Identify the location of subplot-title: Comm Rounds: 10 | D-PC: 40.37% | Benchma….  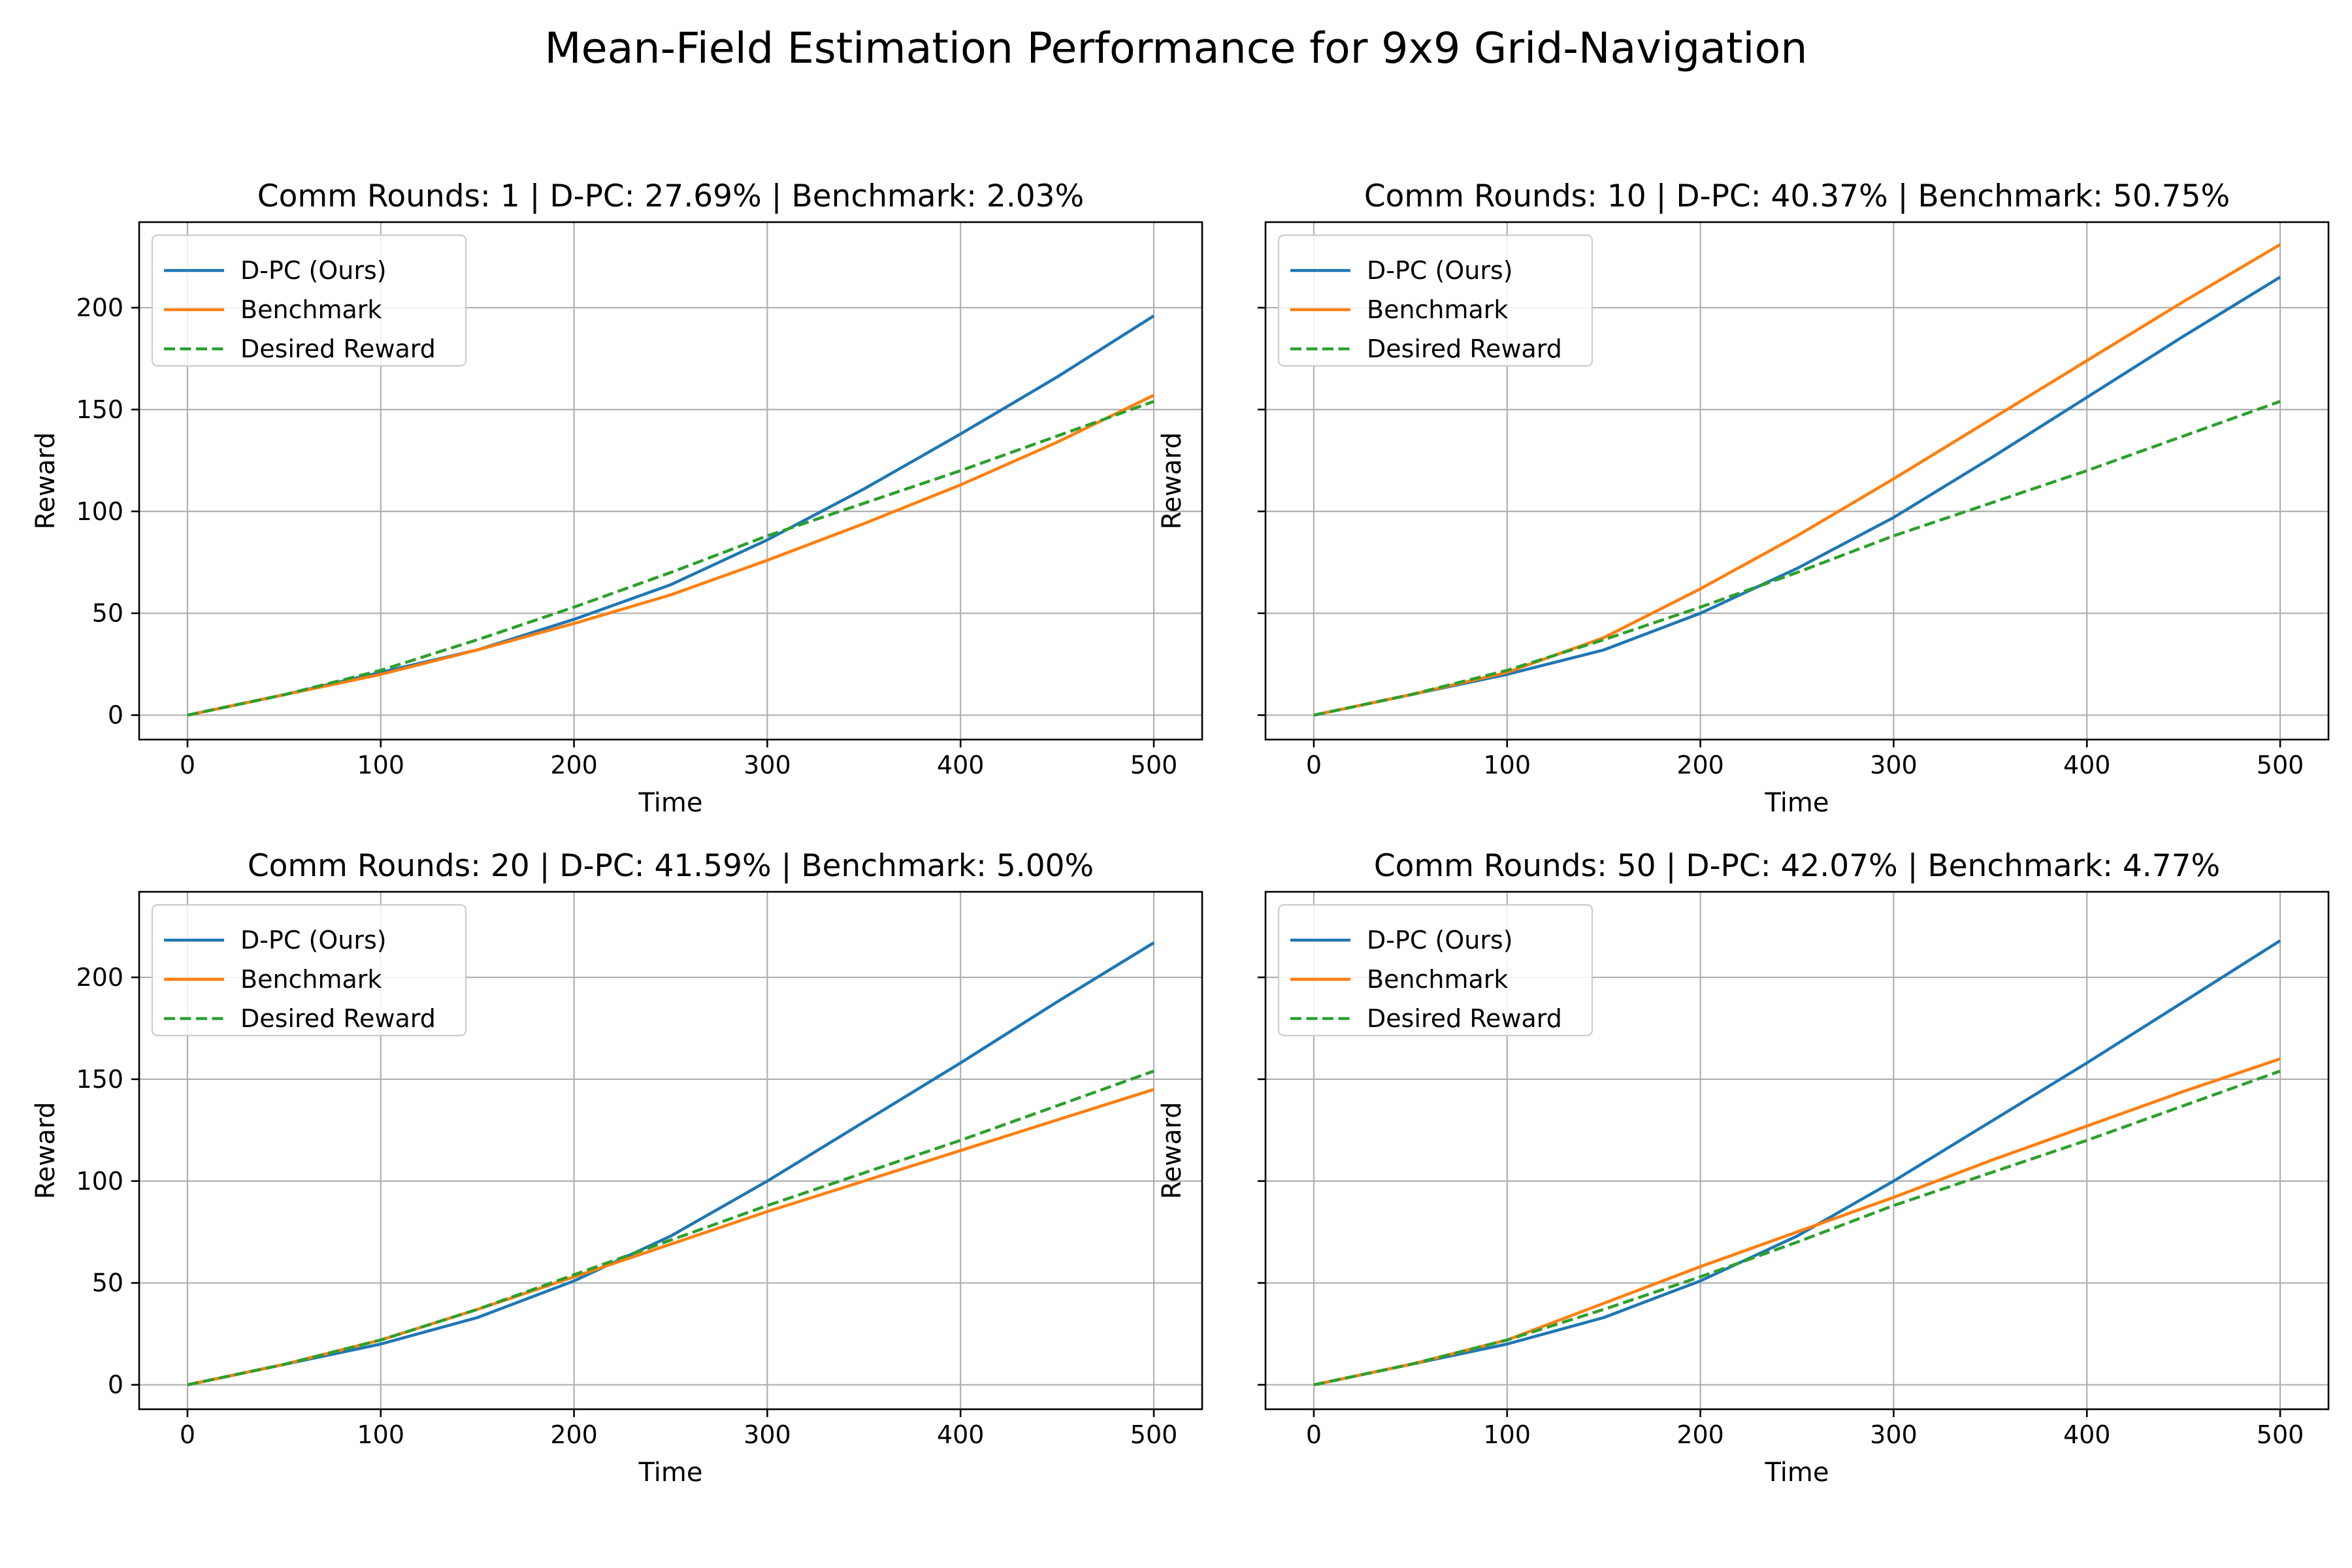
(1797, 196).